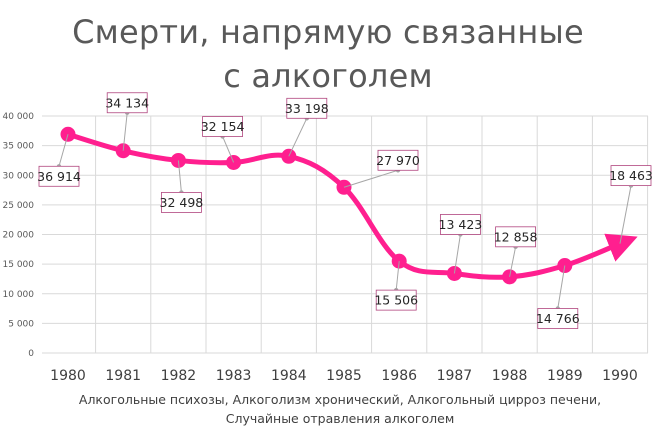 This screenshot has width=656, height=438. I want to click on x-tick-label: 1983, so click(234, 376).